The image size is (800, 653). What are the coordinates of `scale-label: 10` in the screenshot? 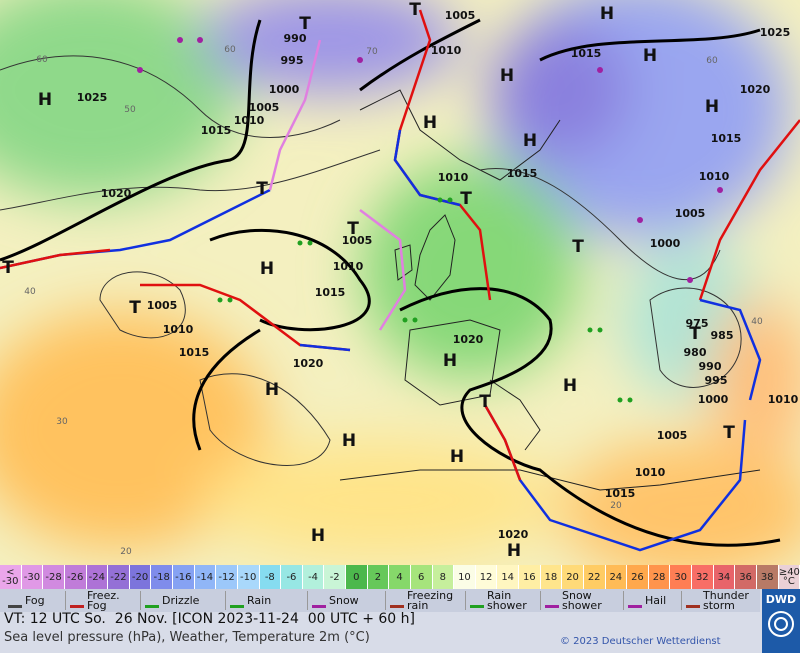 It's located at (464, 577).